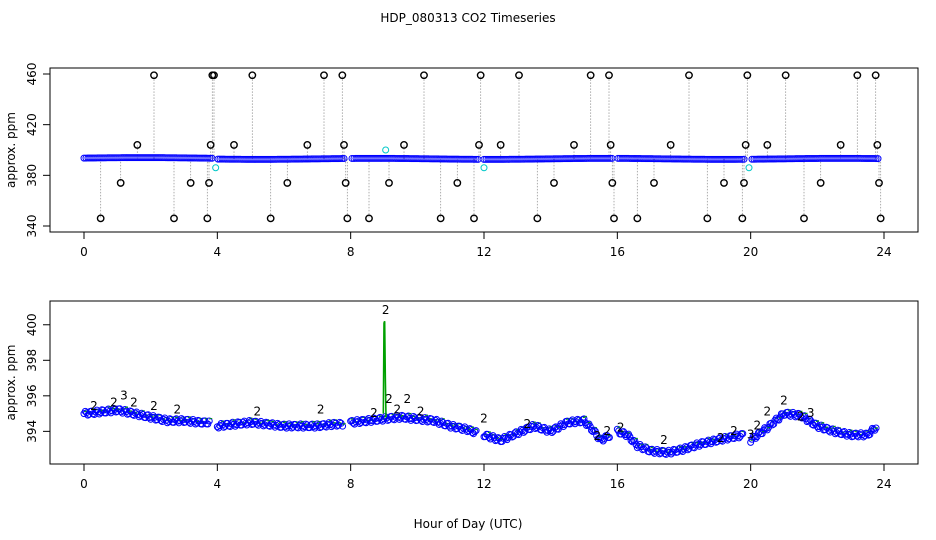 The width and height of the screenshot is (936, 540). Describe the element at coordinates (218, 252) in the screenshot. I see `x-tick-label: 4` at that location.